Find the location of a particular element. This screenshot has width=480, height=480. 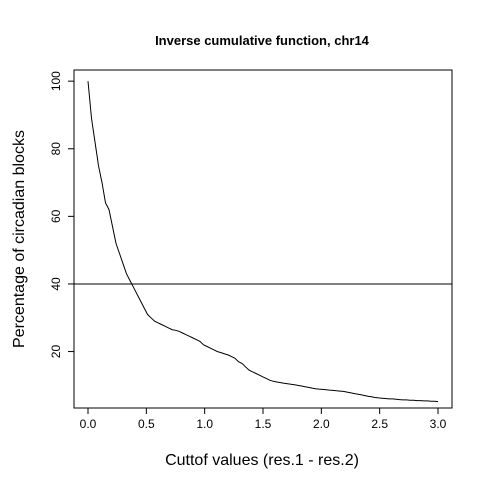

x-tick-label: 0.5 is located at coordinates (146, 424).